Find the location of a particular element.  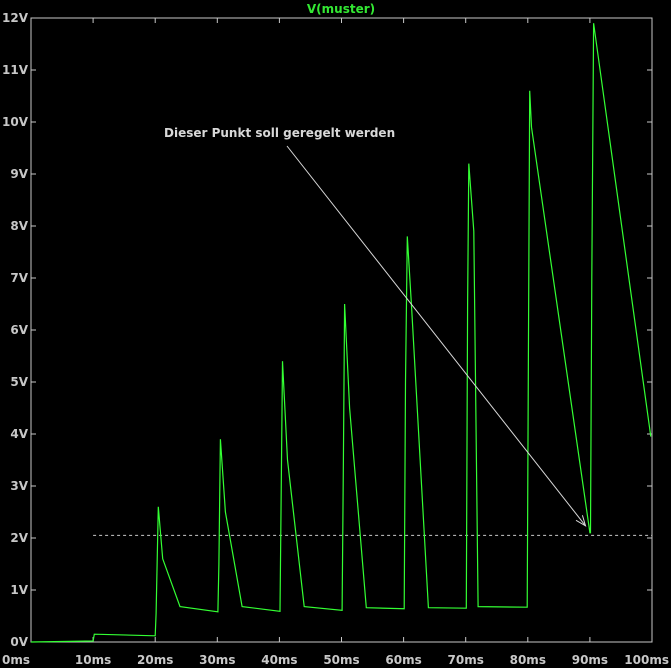

x-tick-label: 50ms is located at coordinates (341, 660).